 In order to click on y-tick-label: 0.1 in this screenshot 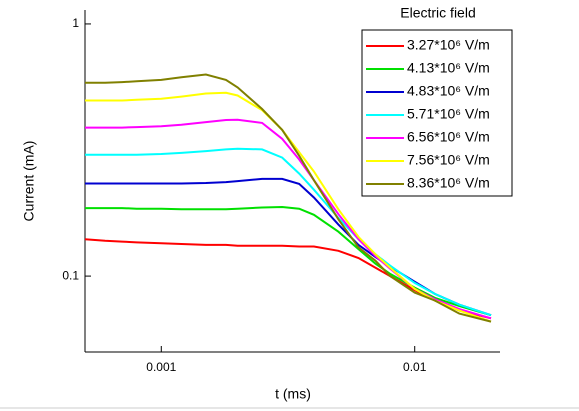, I will do `click(70, 275)`.